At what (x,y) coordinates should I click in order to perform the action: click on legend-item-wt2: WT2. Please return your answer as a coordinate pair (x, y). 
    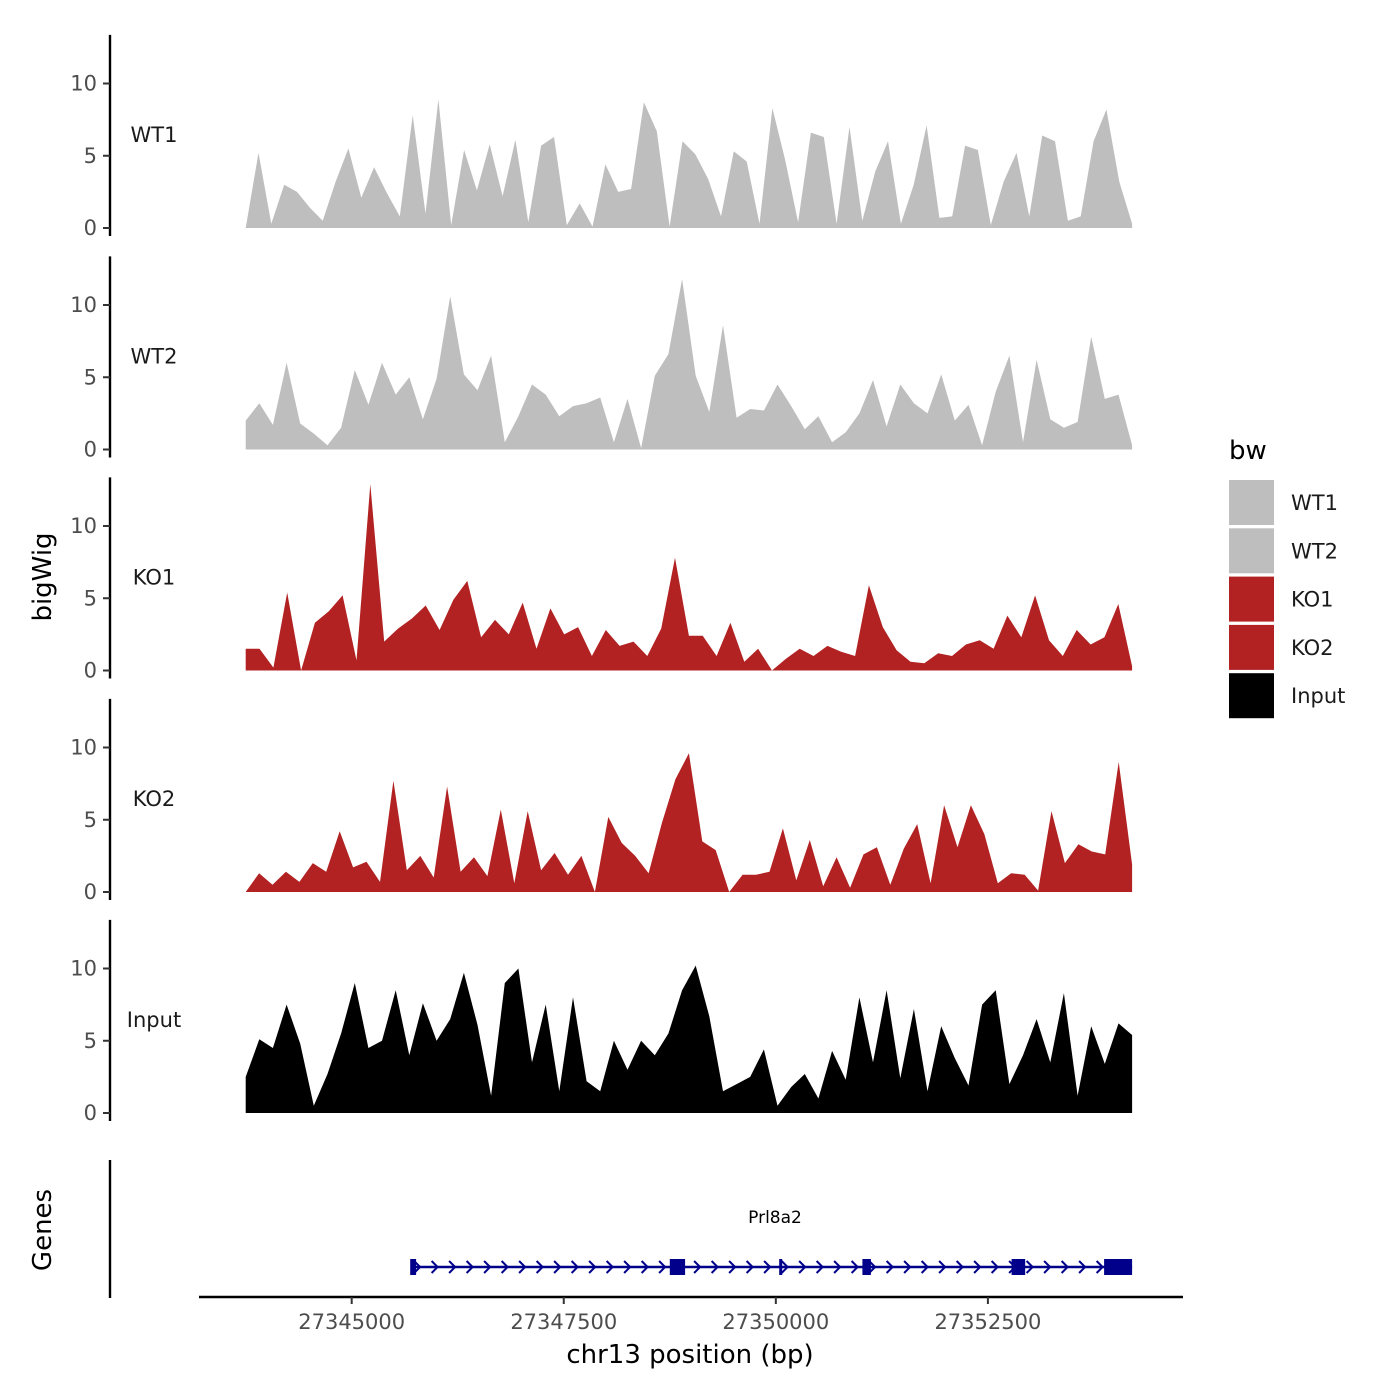
    Looking at the image, I should click on (1283, 551).